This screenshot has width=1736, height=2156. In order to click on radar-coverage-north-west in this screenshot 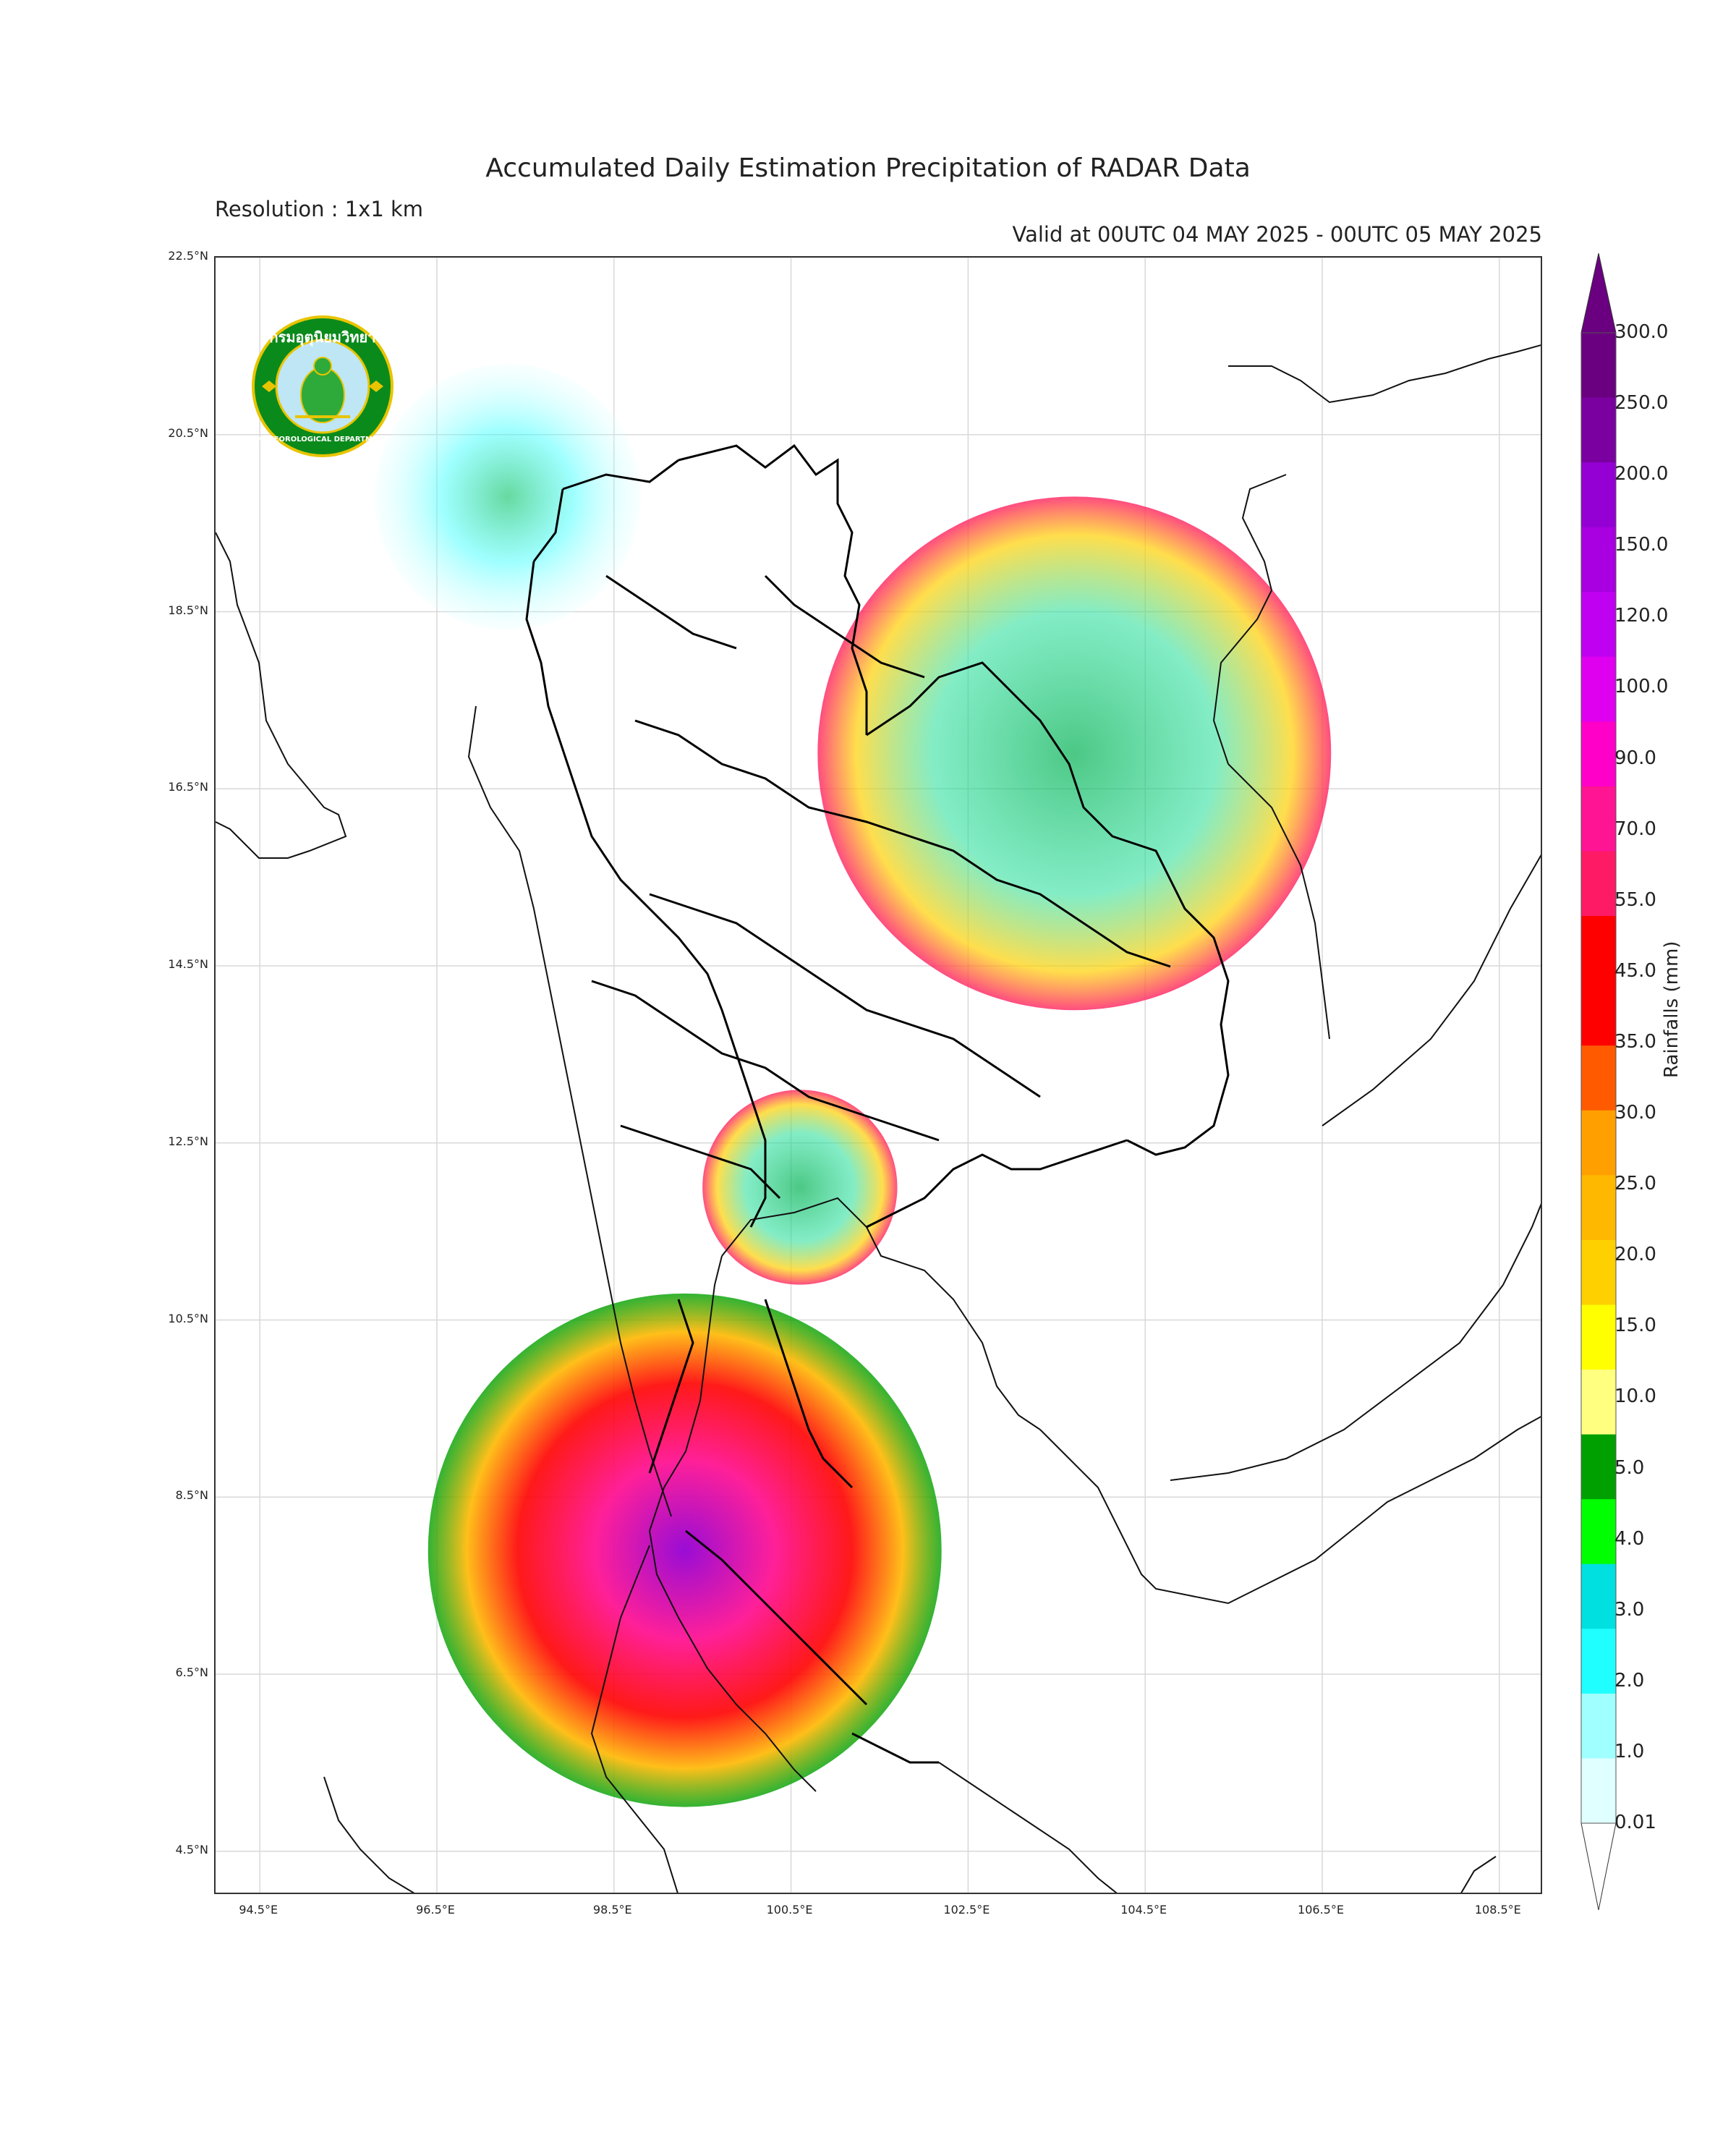, I will do `click(508, 496)`.